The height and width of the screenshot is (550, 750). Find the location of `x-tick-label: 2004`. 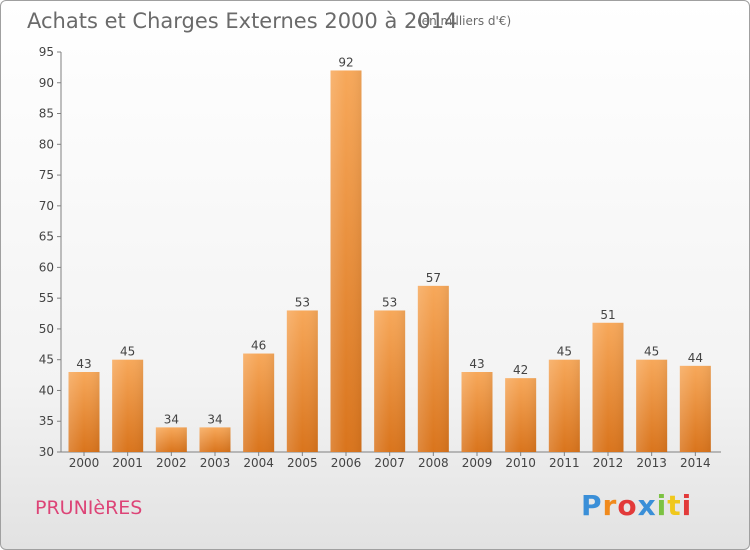

x-tick-label: 2004 is located at coordinates (258, 463).